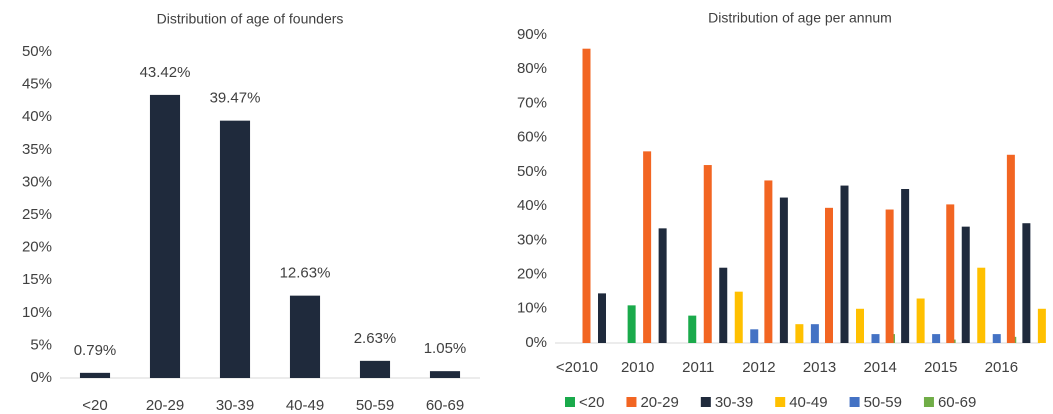 The width and height of the screenshot is (1053, 414). What do you see at coordinates (883, 402) in the screenshot?
I see `legend-label: 50-59` at bounding box center [883, 402].